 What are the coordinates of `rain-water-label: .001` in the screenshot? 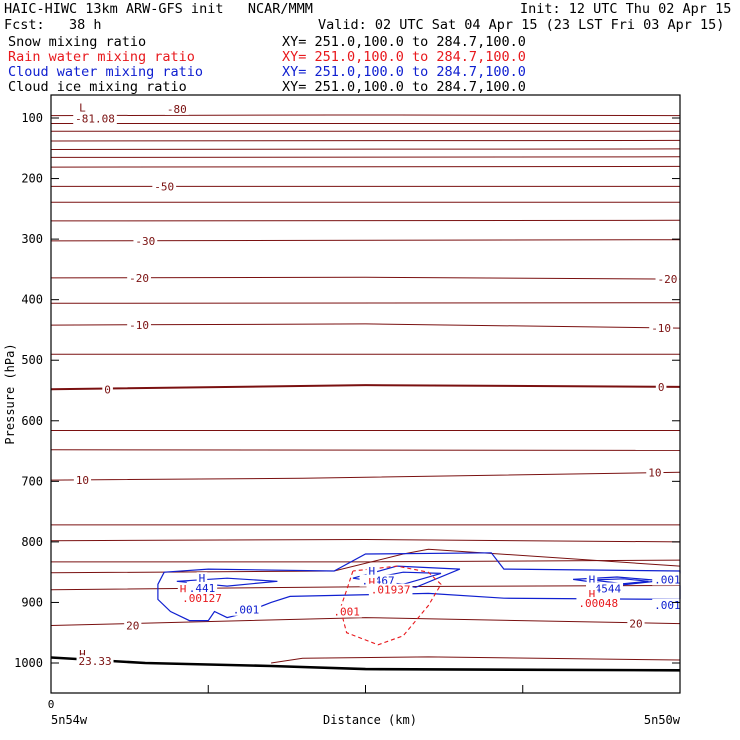 It's located at (346, 612).